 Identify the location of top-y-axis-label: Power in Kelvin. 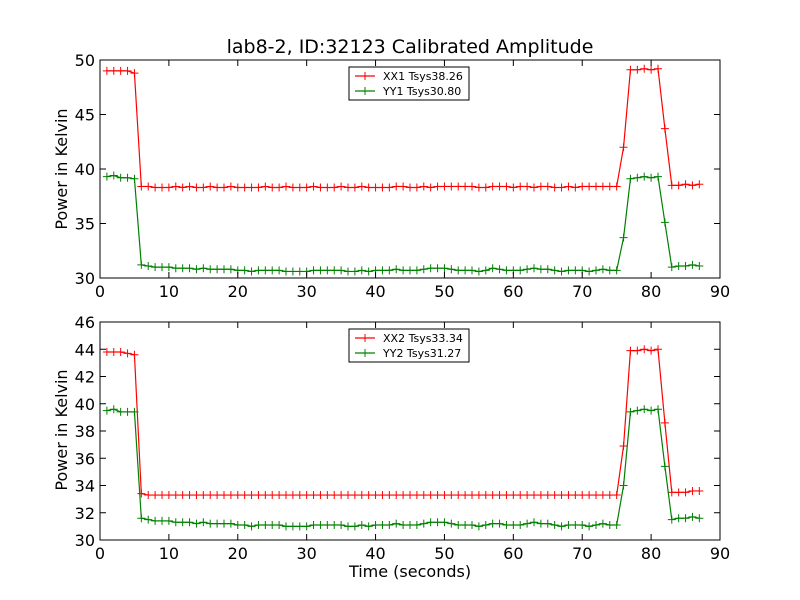
(61, 168).